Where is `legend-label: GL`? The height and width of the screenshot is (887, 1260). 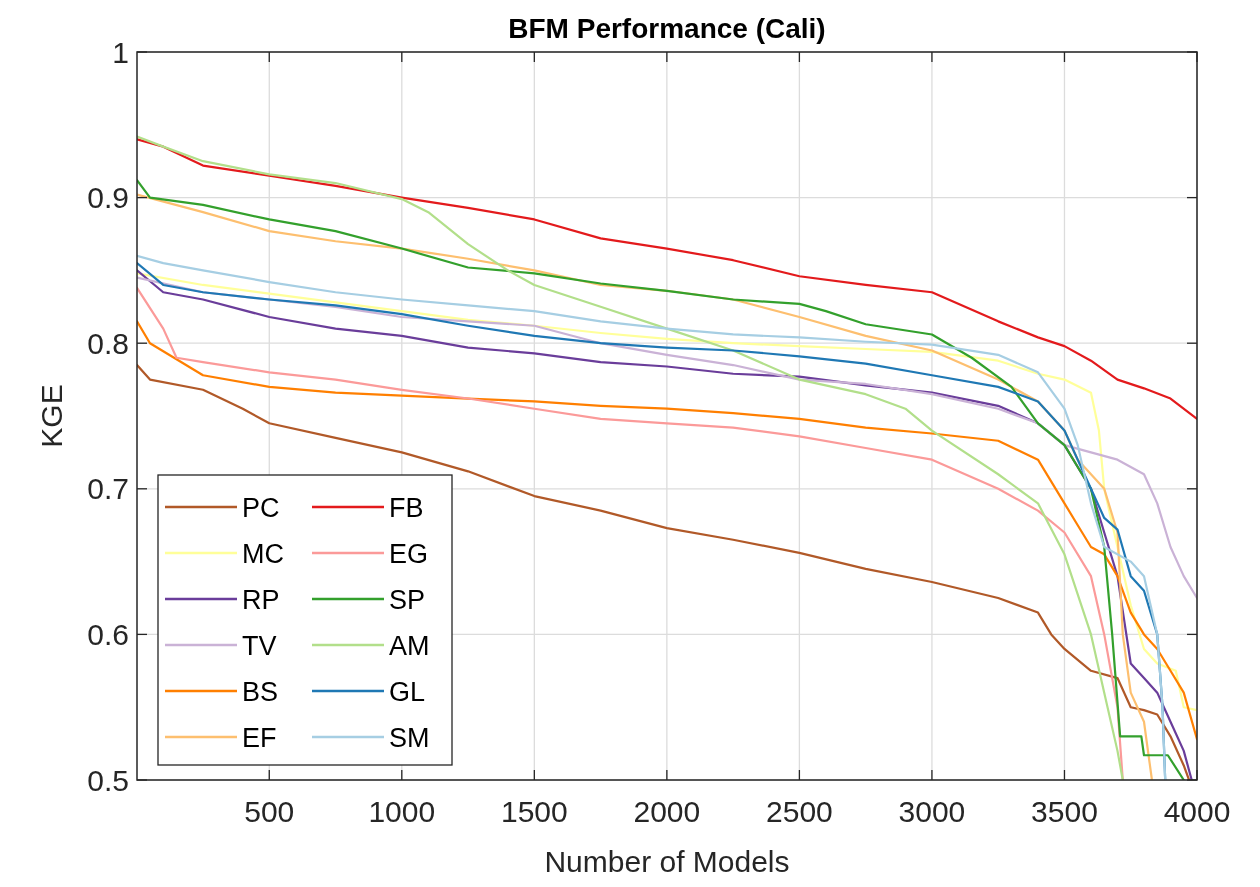 legend-label: GL is located at coordinates (407, 691).